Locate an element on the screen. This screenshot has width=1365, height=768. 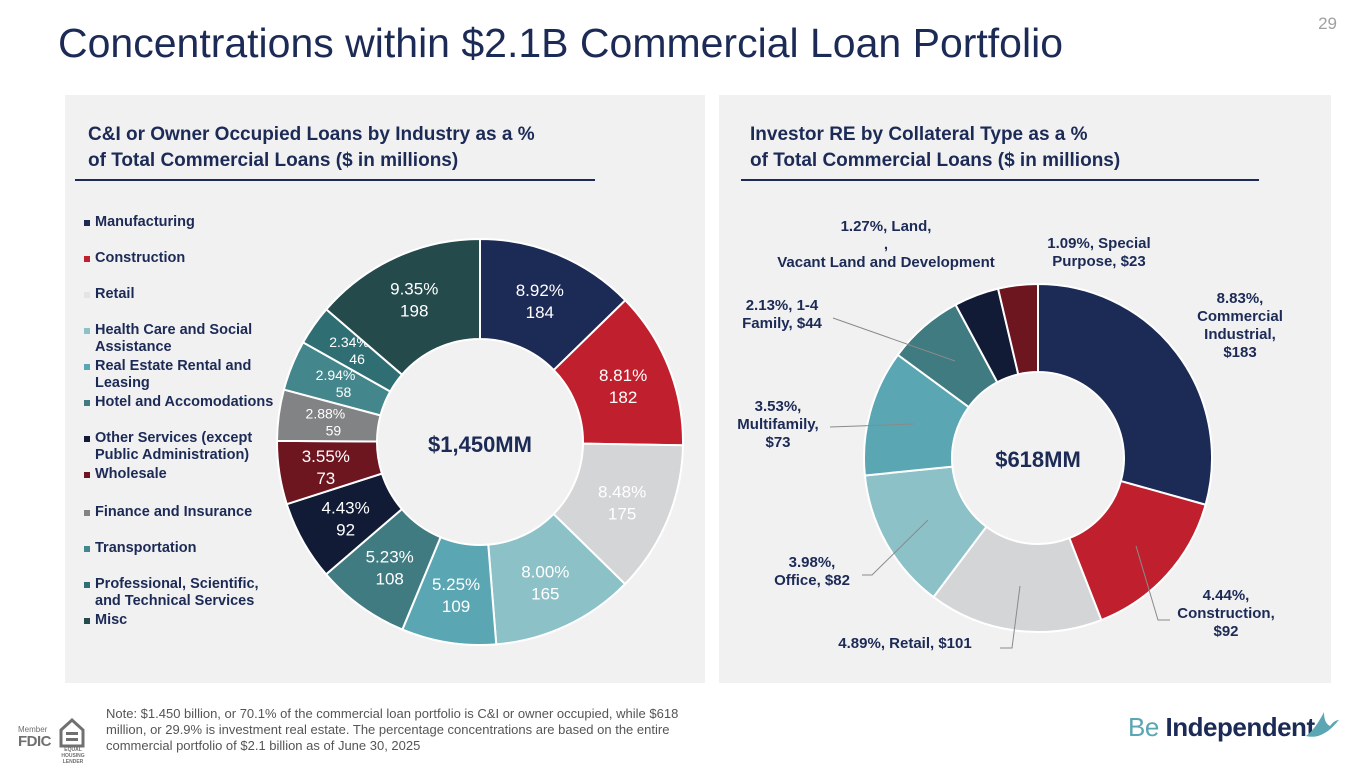
legend-item-retail: Retail is located at coordinates (179, 294).